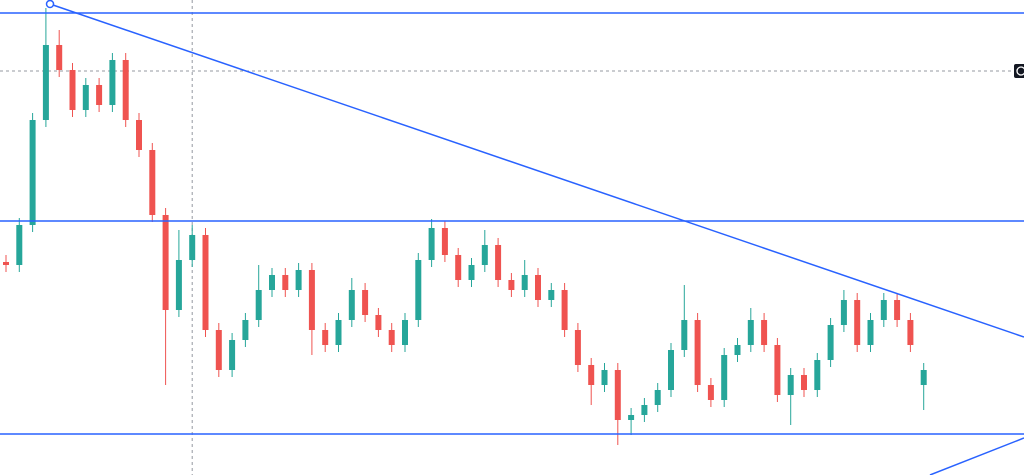  Describe the element at coordinates (976, 456) in the screenshot. I see `trend-line` at that location.